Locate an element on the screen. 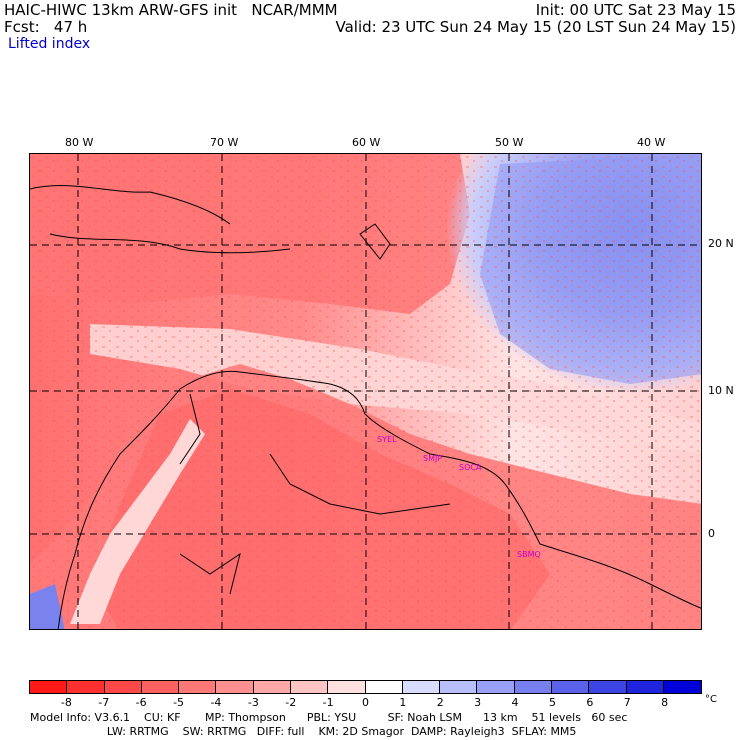 The width and height of the screenshot is (740, 740). colorbar-tick-label: -7 is located at coordinates (104, 702).